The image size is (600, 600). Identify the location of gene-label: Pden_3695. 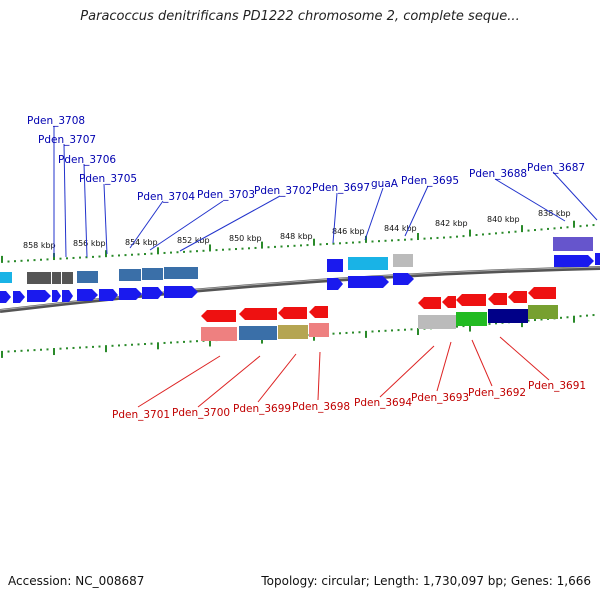
(430, 181).